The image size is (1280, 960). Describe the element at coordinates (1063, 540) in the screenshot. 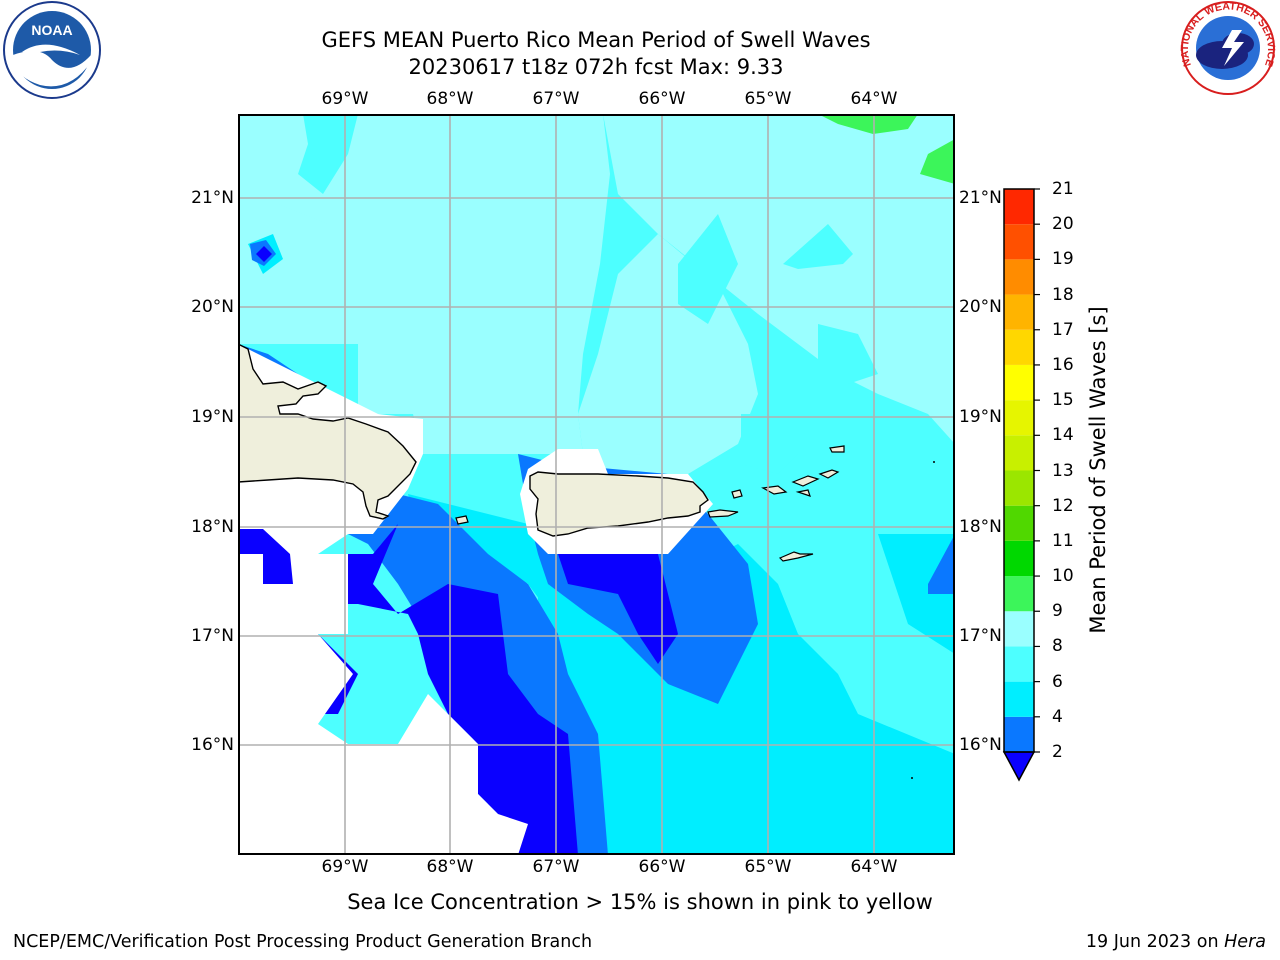

I see `colorbar-tick-label: 11` at that location.